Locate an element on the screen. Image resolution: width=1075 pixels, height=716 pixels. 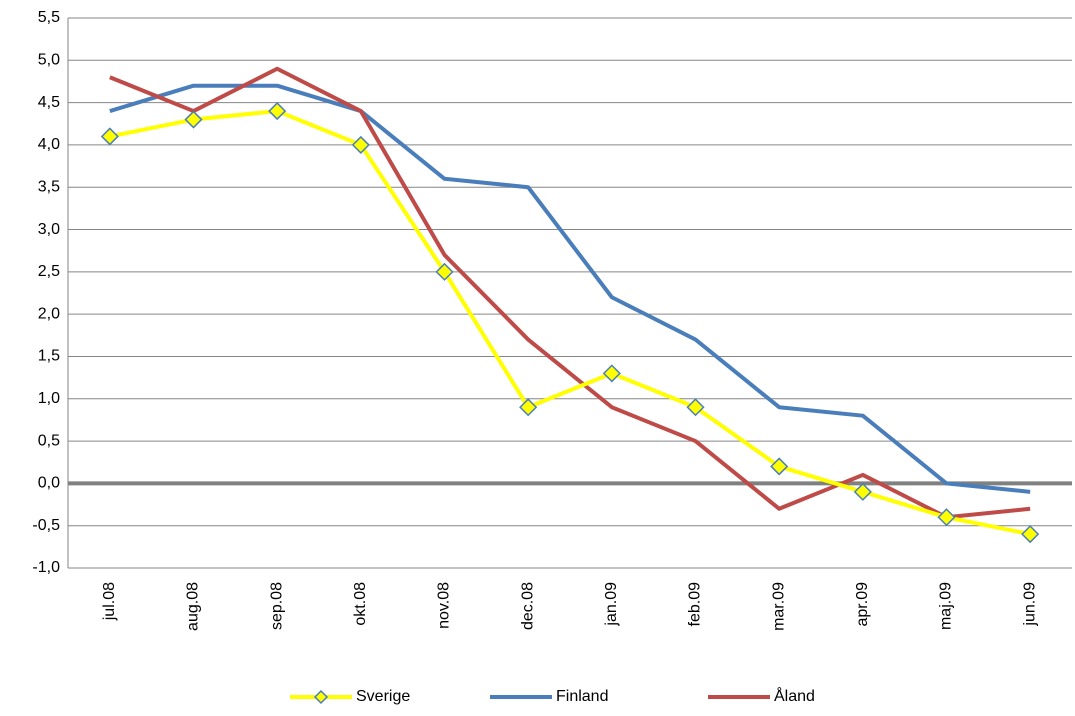
y-tick-label: 0,0 is located at coordinates (49, 483).